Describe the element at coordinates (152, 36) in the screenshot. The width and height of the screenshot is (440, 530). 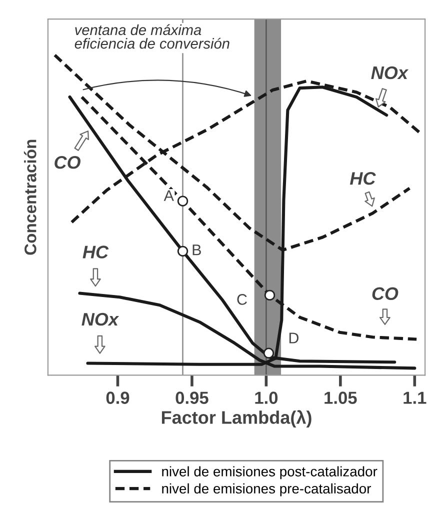
I see `band-label: ventana de máxima eficiencia de conversión` at that location.